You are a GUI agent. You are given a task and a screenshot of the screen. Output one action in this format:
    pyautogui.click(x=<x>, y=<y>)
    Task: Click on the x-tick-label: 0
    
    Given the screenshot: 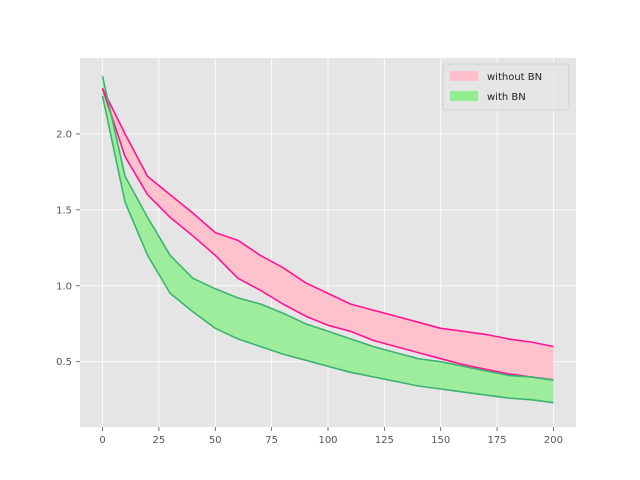 What is the action you would take?
    pyautogui.click(x=102, y=440)
    